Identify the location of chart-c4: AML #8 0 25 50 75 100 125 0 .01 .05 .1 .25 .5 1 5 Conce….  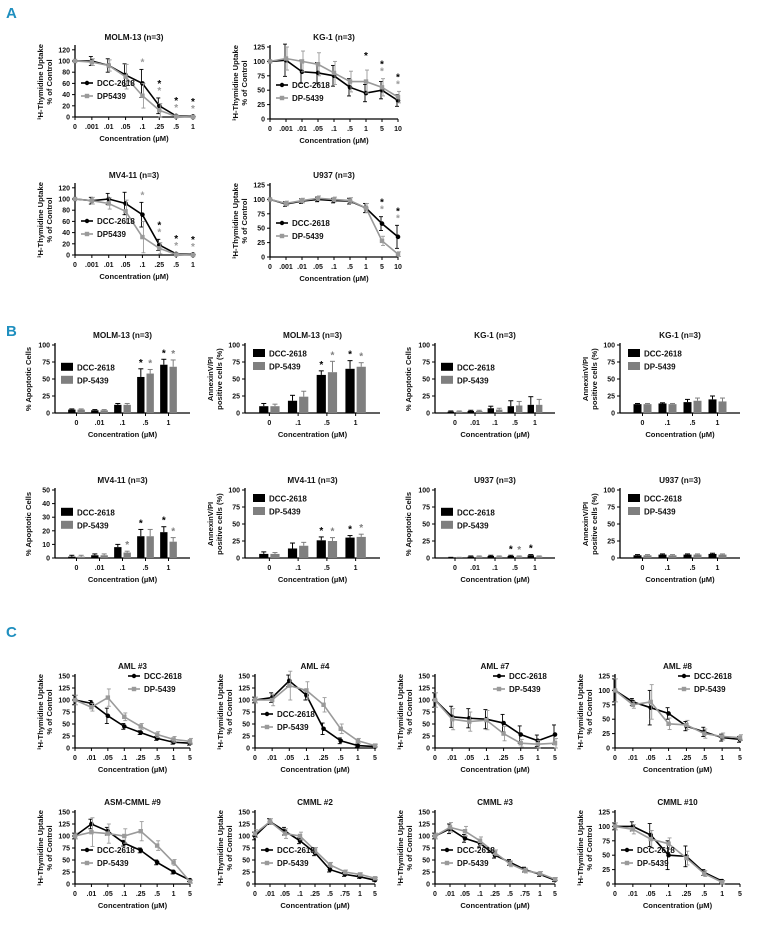
(659, 718).